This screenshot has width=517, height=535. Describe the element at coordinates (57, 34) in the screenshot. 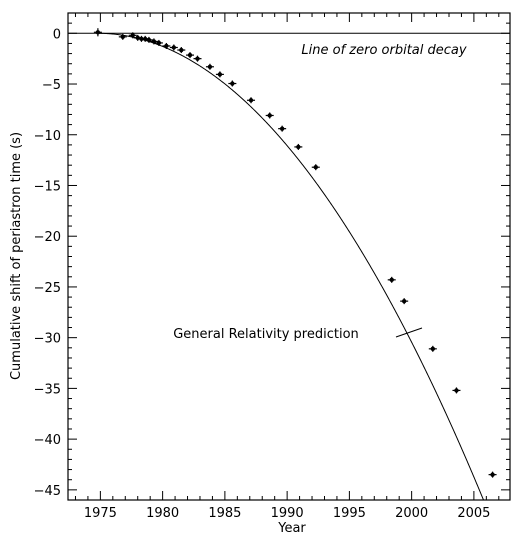

I see `y-tick-label: 0` at that location.